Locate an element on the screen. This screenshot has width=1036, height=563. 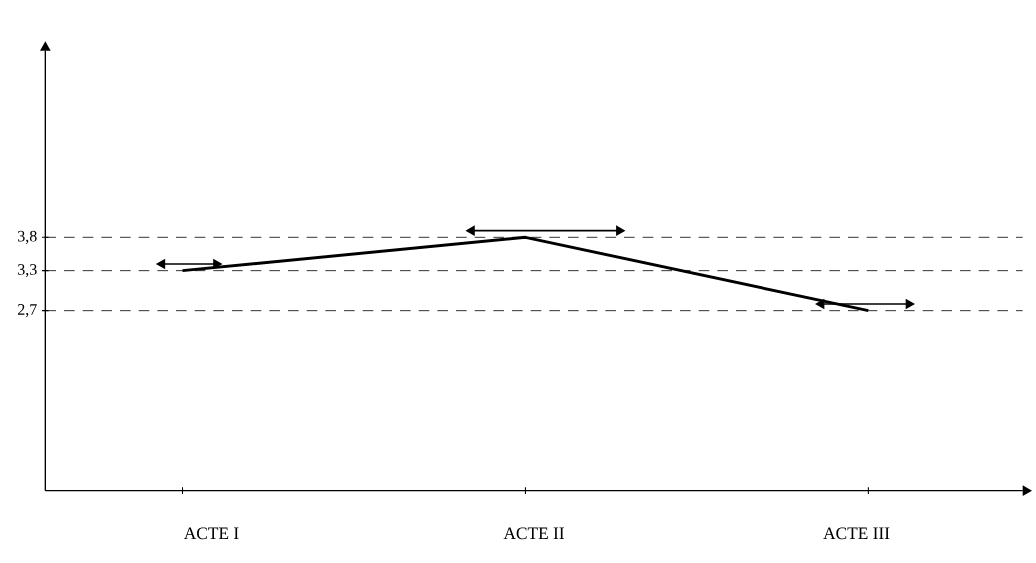
y-tick-label: 3,3 is located at coordinates (27, 271).